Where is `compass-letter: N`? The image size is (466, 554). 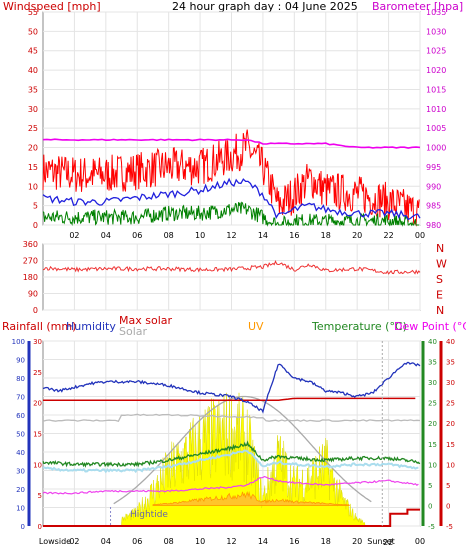
compass-letter: N is located at coordinates (440, 248).